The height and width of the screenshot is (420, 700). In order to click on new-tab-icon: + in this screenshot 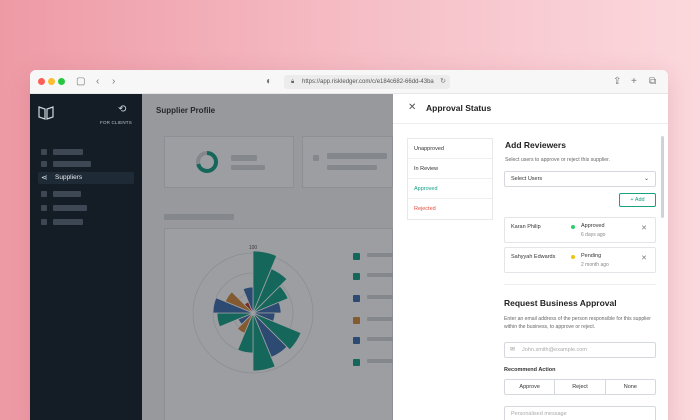, I will do `click(634, 81)`.